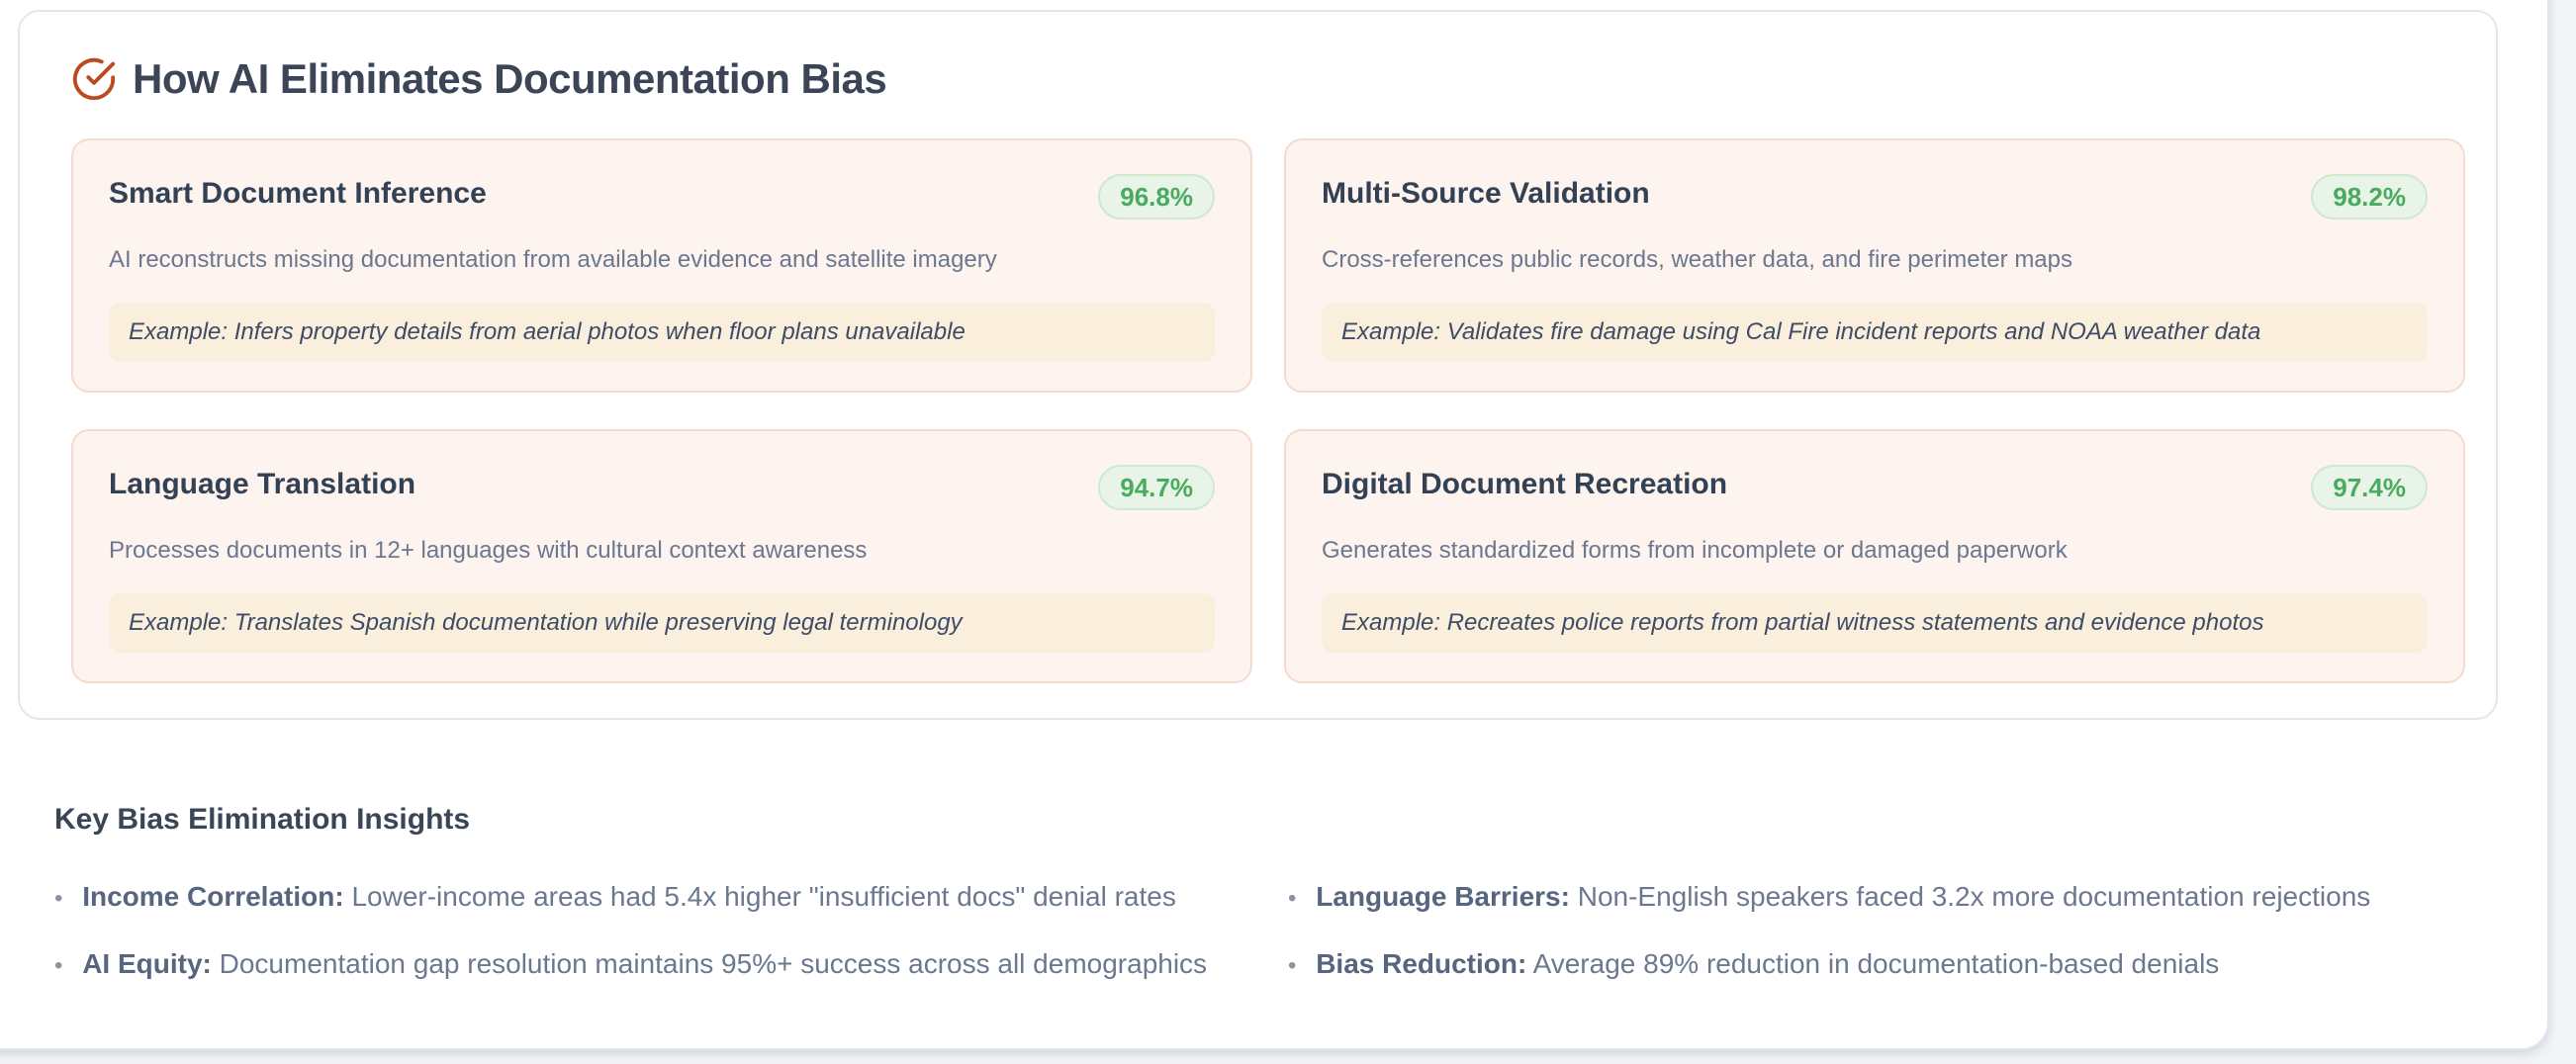 Image resolution: width=2576 pixels, height=1064 pixels. Describe the element at coordinates (263, 484) in the screenshot. I see `capability-title: Language Translation` at that location.